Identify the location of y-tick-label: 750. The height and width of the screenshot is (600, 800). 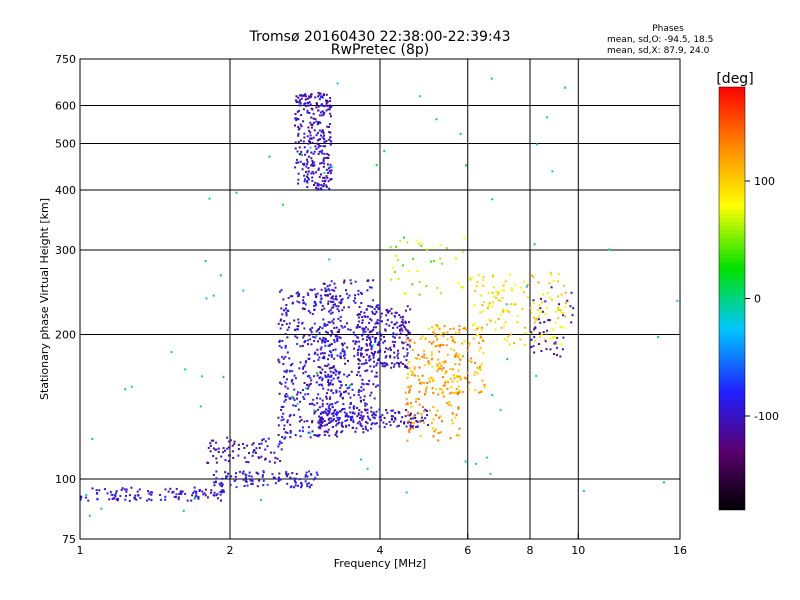
(65, 59).